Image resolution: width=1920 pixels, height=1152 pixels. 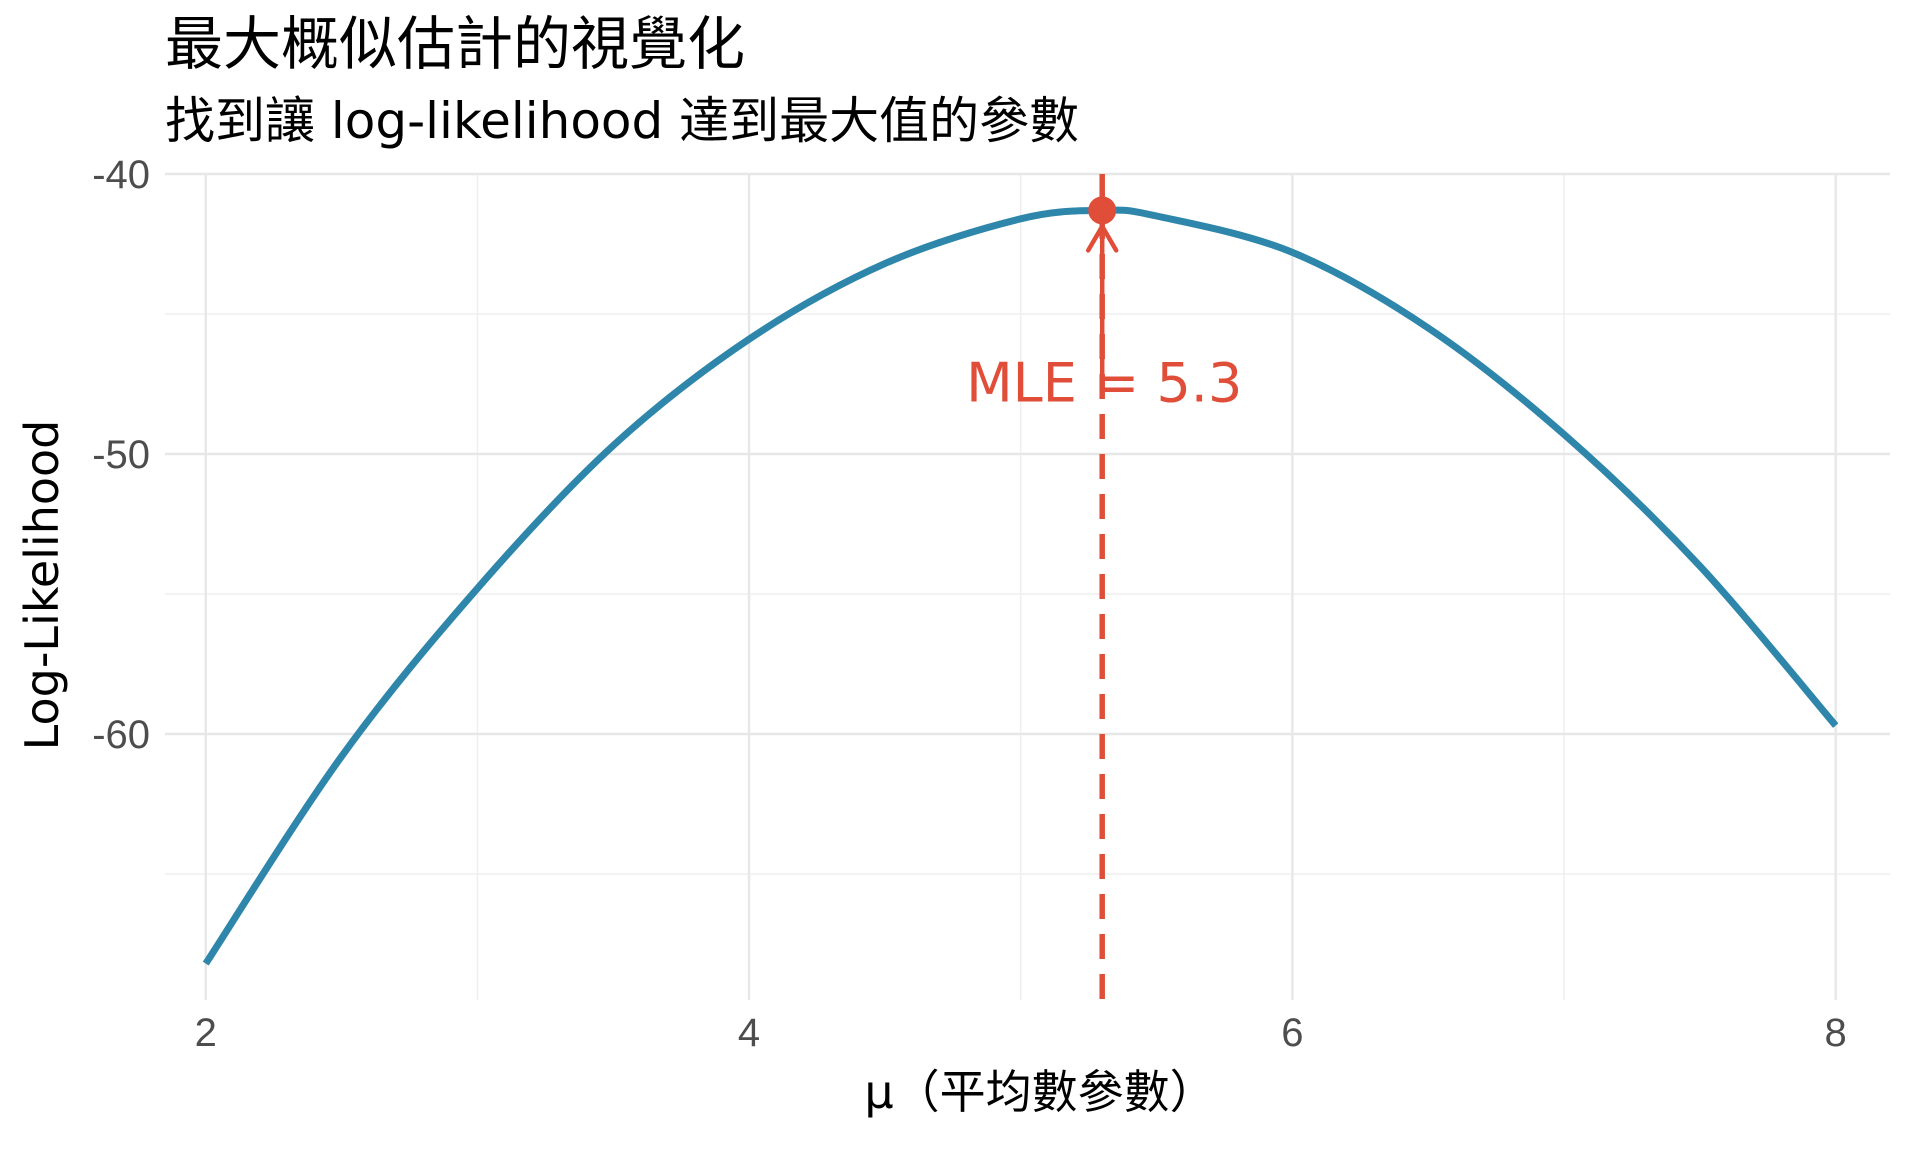 What do you see at coordinates (42, 585) in the screenshot?
I see `y-axis-title: Log-Likelihood` at bounding box center [42, 585].